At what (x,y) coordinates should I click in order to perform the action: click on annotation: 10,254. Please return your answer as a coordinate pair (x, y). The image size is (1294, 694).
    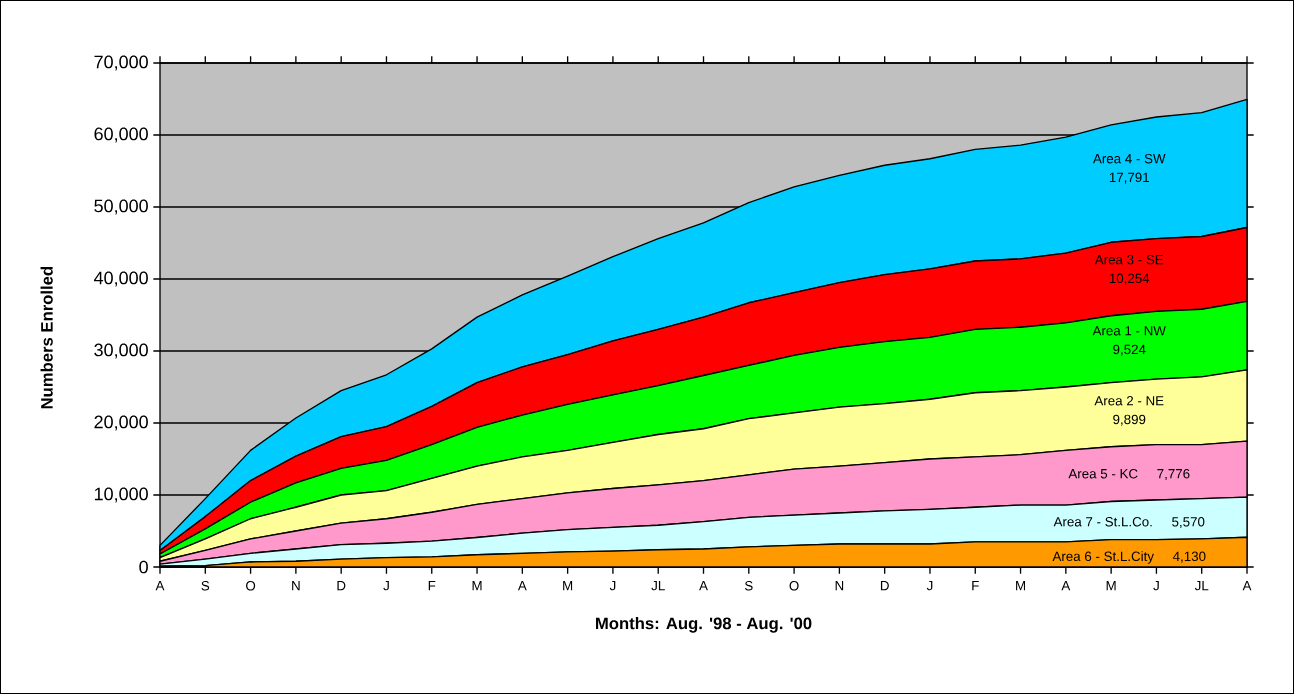
    Looking at the image, I should click on (1129, 279).